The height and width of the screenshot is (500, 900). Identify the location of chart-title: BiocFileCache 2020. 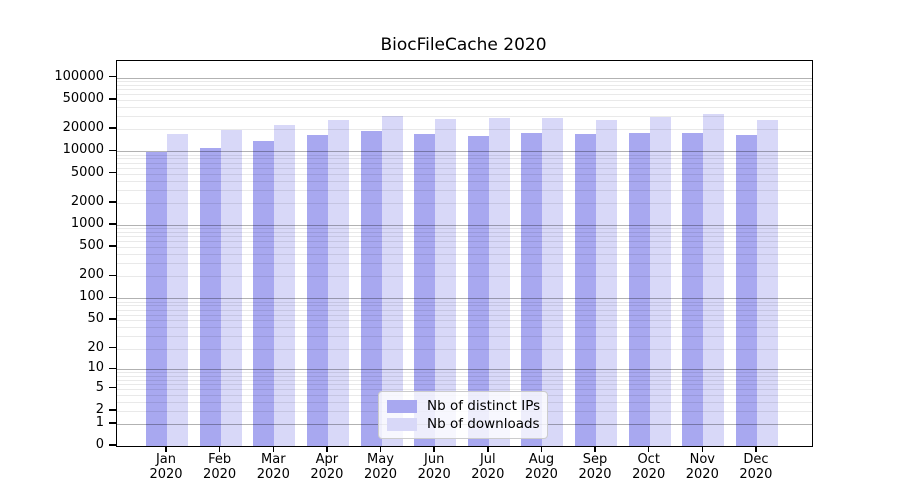
(463, 45).